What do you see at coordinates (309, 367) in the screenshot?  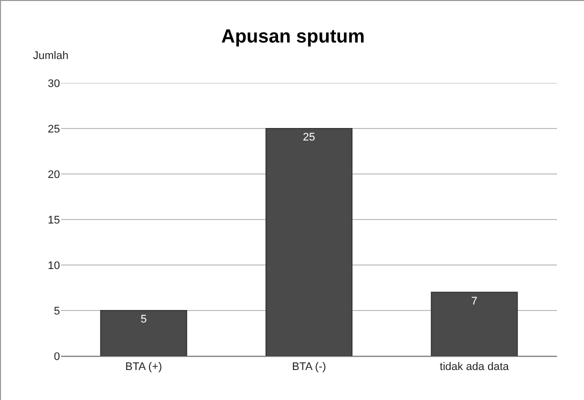 I see `x-tick-label: BTA (-)` at bounding box center [309, 367].